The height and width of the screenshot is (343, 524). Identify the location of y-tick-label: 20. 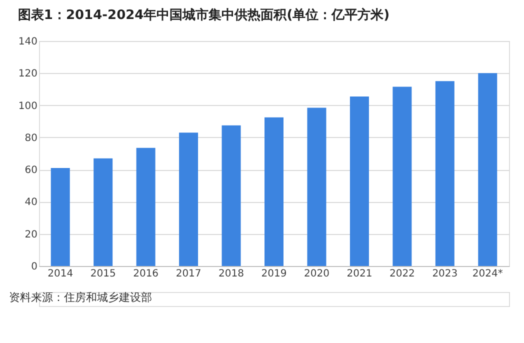
(31, 234).